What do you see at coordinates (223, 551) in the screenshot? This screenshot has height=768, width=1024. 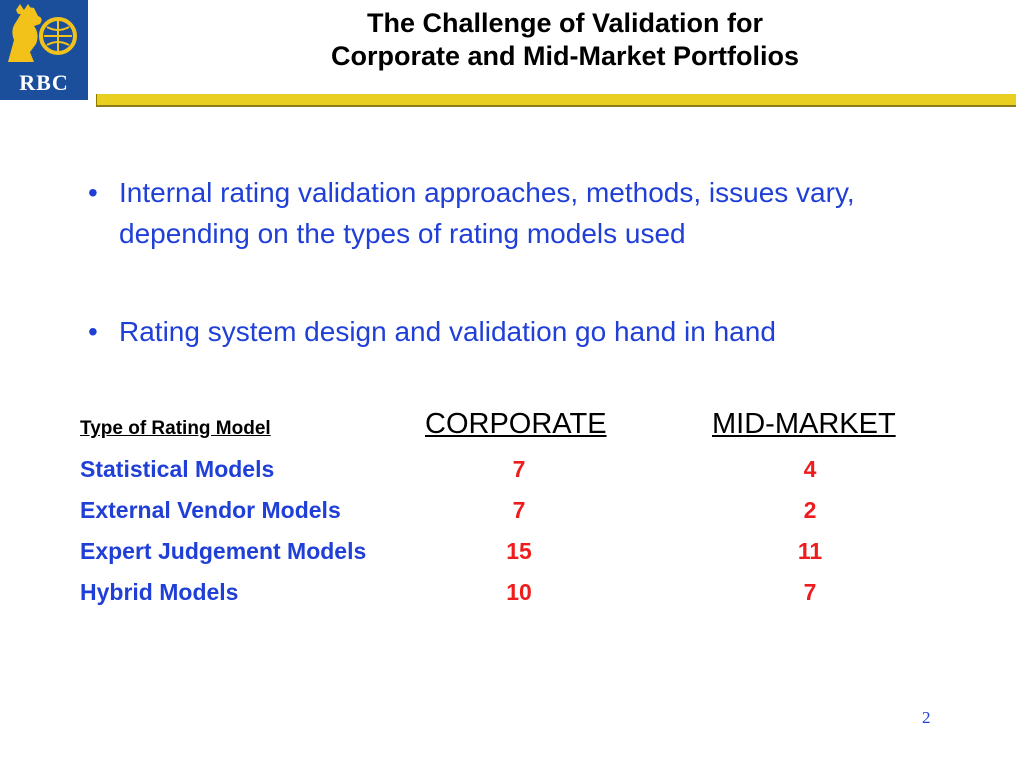 I see `row-label: Expert Judgement Models` at bounding box center [223, 551].